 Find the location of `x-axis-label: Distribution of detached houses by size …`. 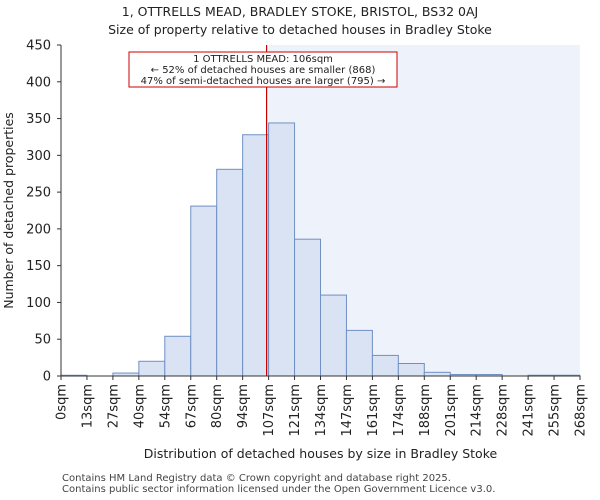

x-axis-label: Distribution of detached houses by size … is located at coordinates (321, 453).